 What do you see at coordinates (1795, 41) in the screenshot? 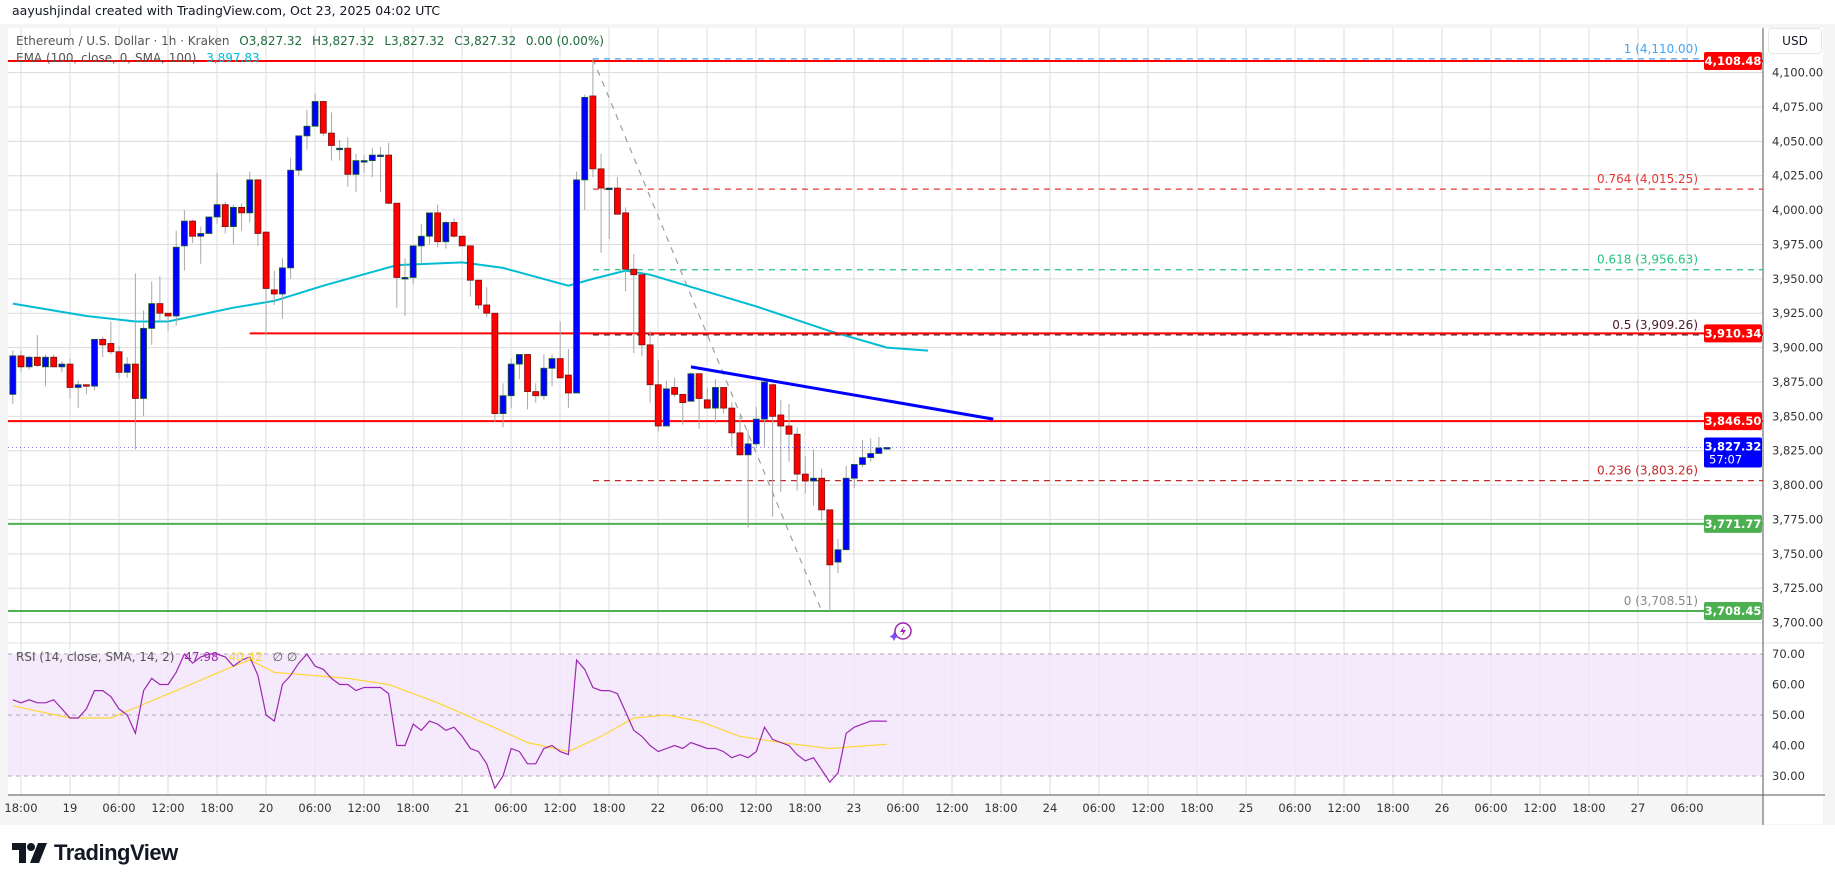
I see `currency-button: USD` at bounding box center [1795, 41].